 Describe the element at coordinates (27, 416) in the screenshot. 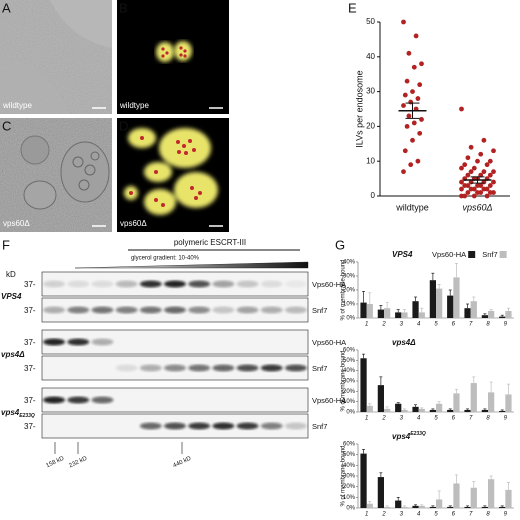

I see `strain-superscript: E233Q` at that location.